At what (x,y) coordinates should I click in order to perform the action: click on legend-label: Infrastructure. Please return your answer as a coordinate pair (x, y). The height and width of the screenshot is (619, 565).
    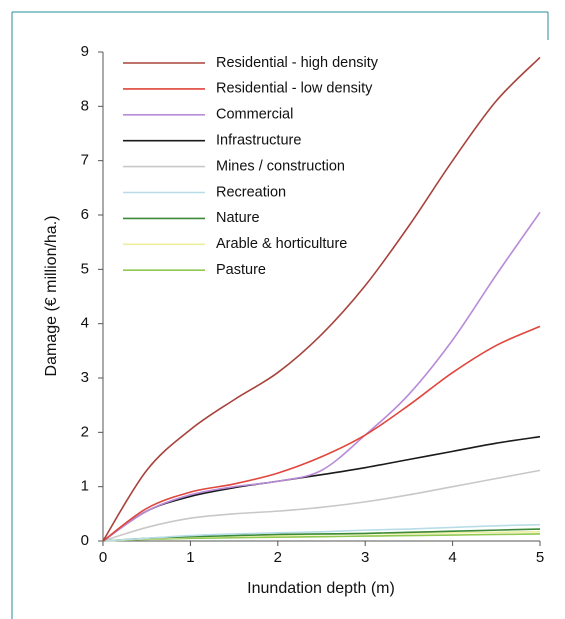
    Looking at the image, I should click on (258, 141).